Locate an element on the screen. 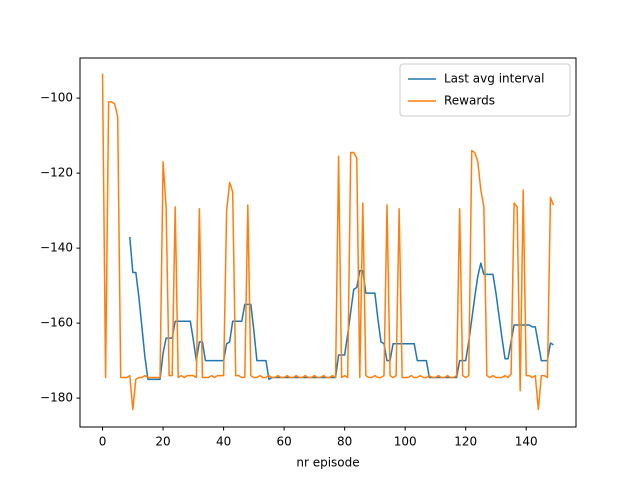  x-axis-label: nr episode is located at coordinates (327, 463).